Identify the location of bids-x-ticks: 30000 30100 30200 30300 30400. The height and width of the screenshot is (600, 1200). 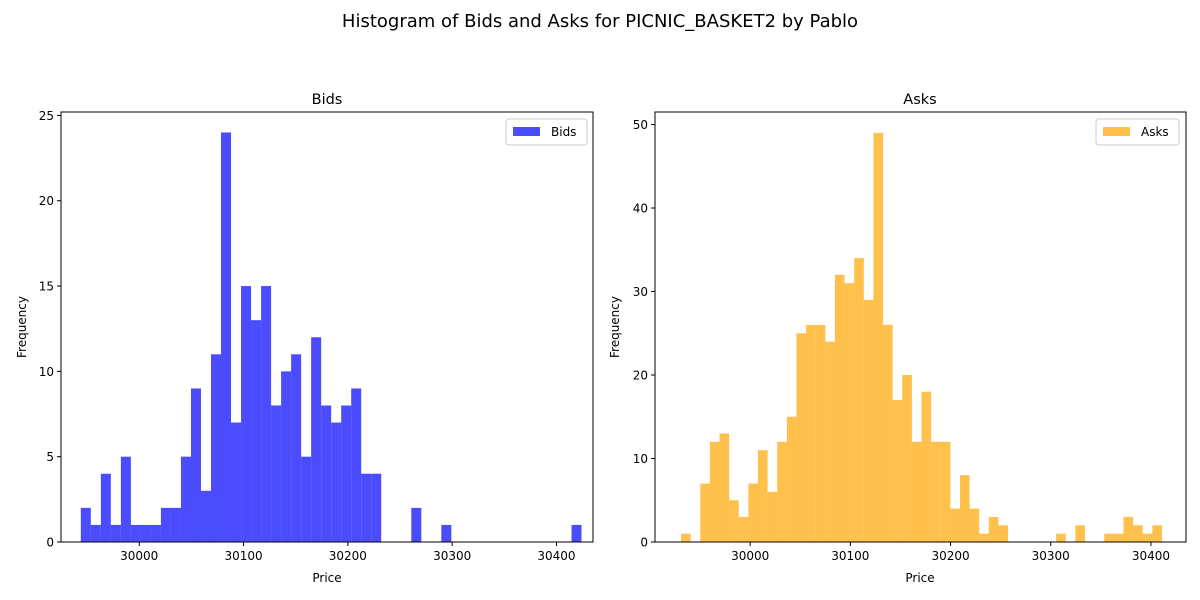
(348, 552).